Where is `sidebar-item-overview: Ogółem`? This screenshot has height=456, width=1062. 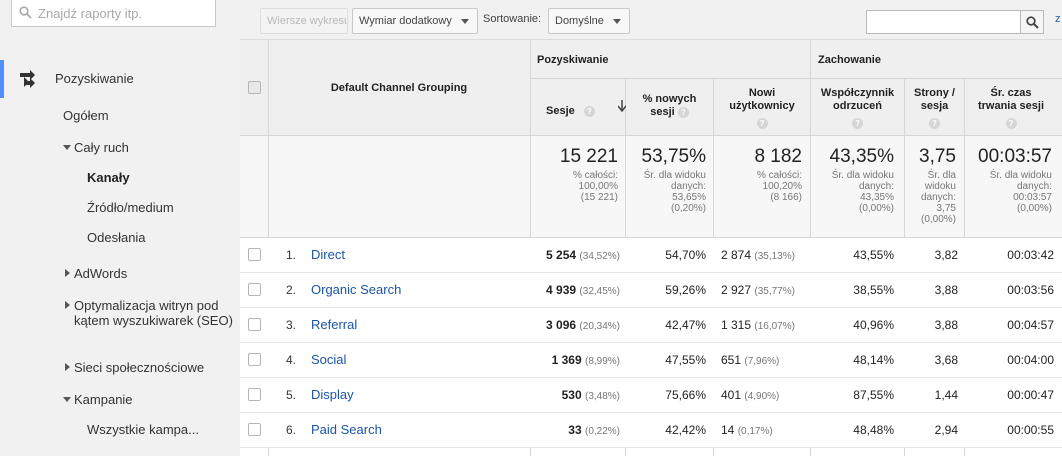 sidebar-item-overview: Ogółem is located at coordinates (86, 115).